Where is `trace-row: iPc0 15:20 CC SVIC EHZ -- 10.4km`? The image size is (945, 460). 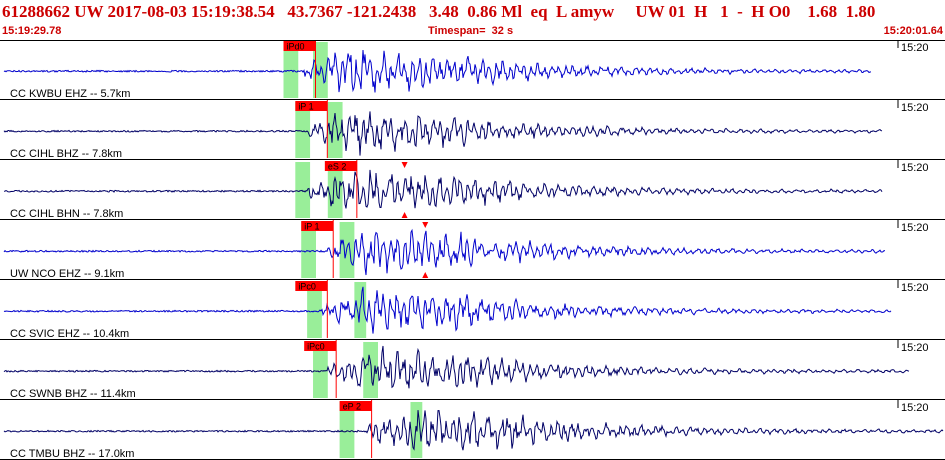
trace-row: iPc0 15:20 CC SVIC EHZ -- 10.4km is located at coordinates (472, 310).